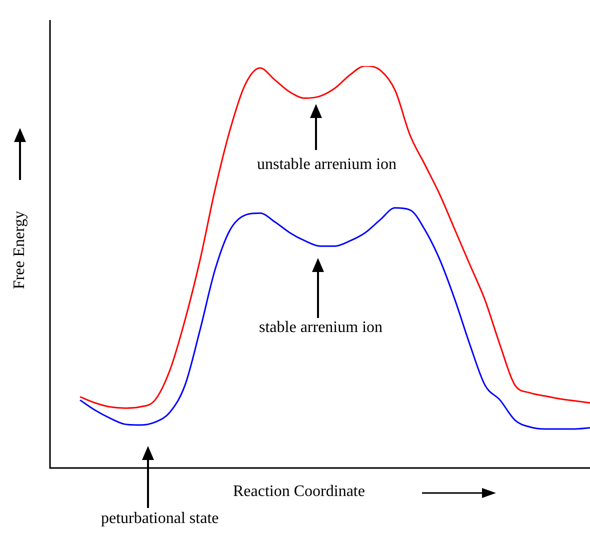  I want to click on annotation: unstable arrenium ion, so click(327, 165).